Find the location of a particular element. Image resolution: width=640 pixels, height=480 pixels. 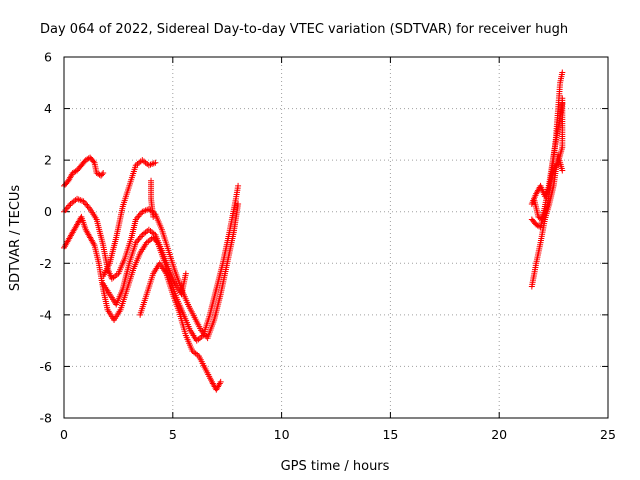

y-axis-label: SDTVAR / TECUs is located at coordinates (15, 238).